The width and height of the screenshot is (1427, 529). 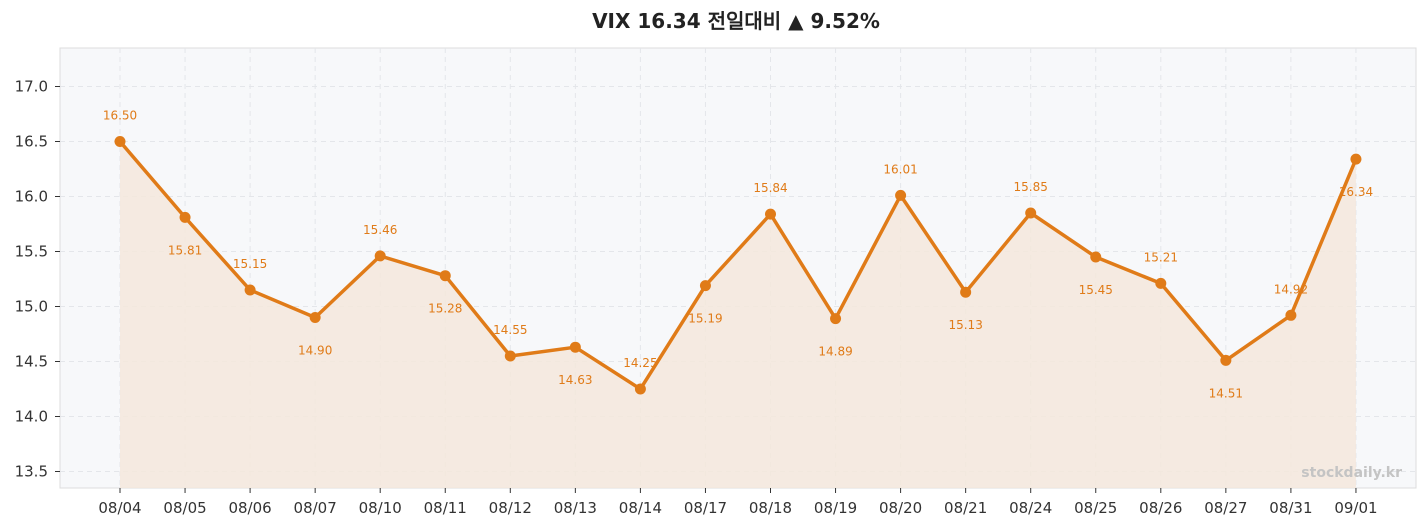 What do you see at coordinates (1355, 508) in the screenshot?
I see `x-tick-label: 09/01` at bounding box center [1355, 508].